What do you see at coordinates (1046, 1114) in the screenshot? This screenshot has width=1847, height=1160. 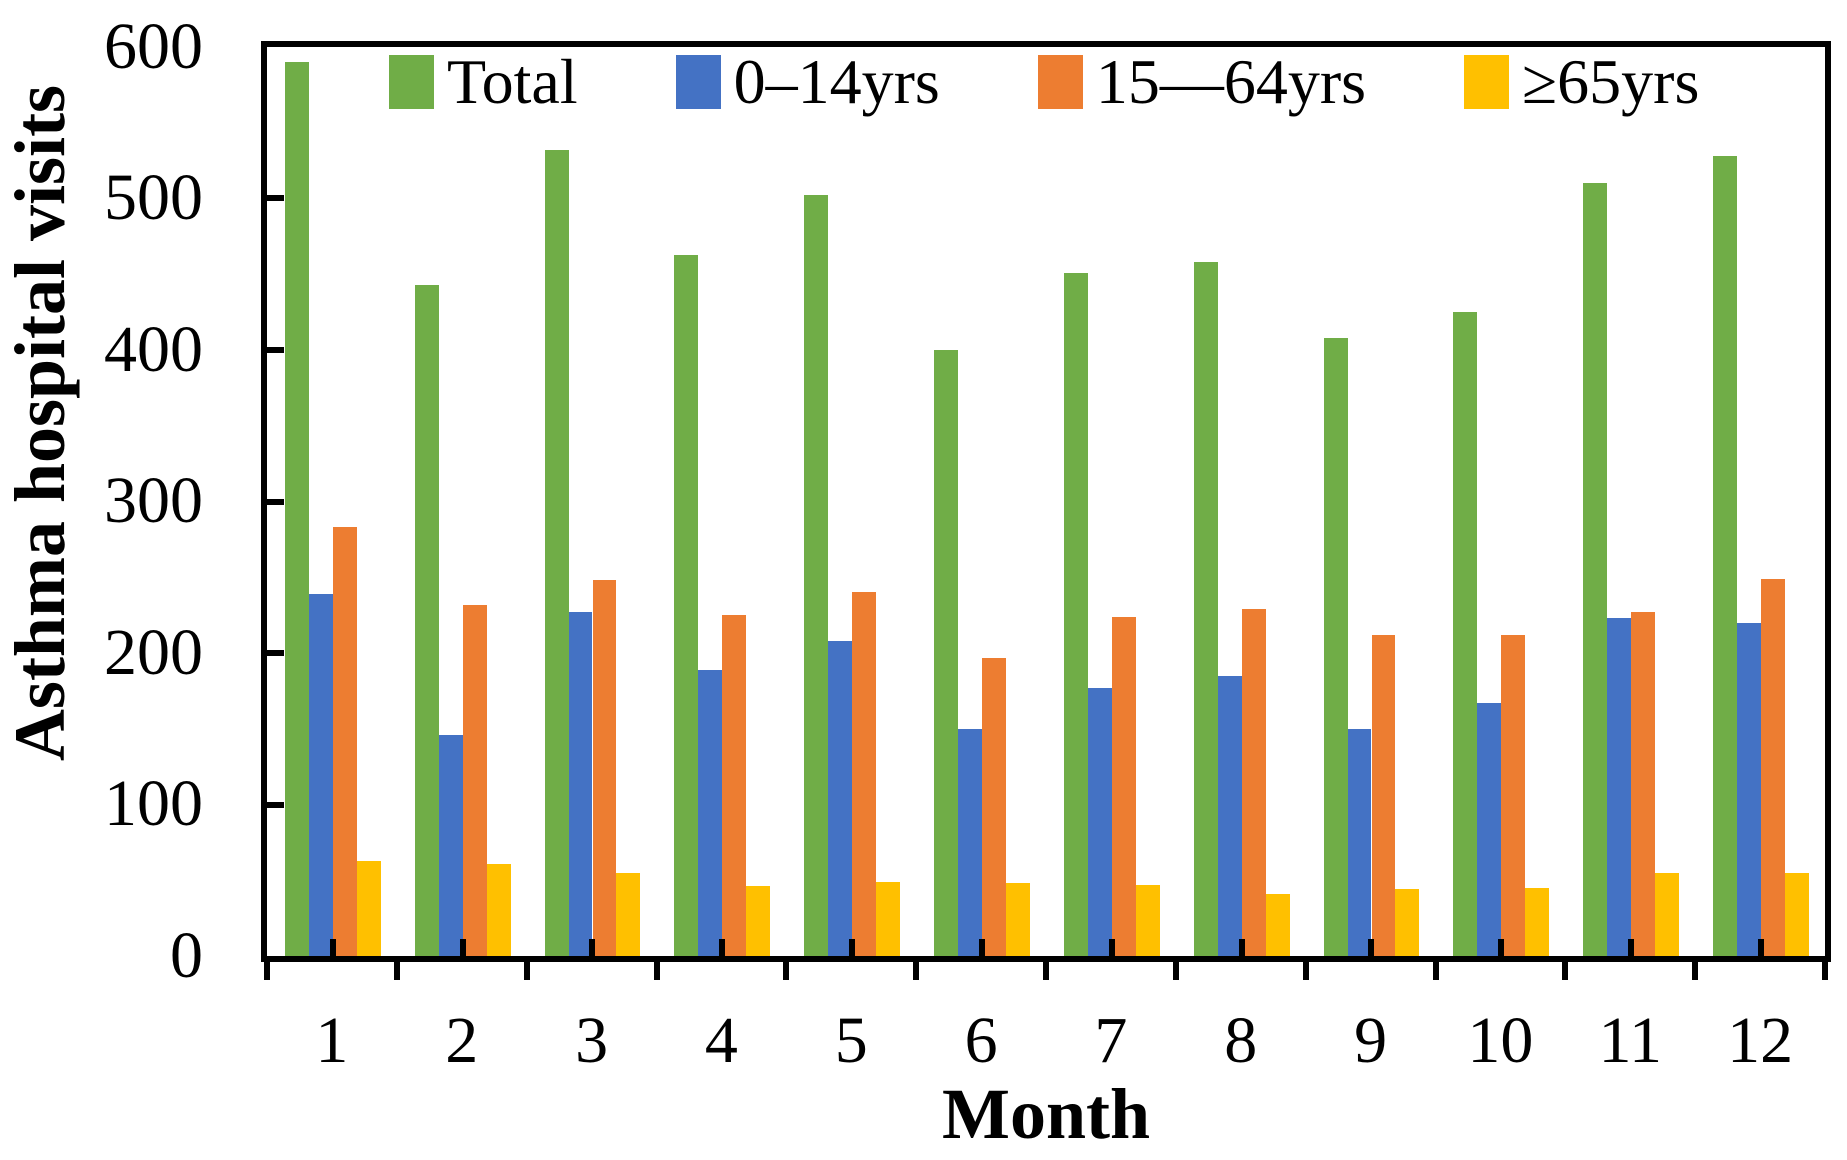 I see `x-axis-title: Month` at bounding box center [1046, 1114].